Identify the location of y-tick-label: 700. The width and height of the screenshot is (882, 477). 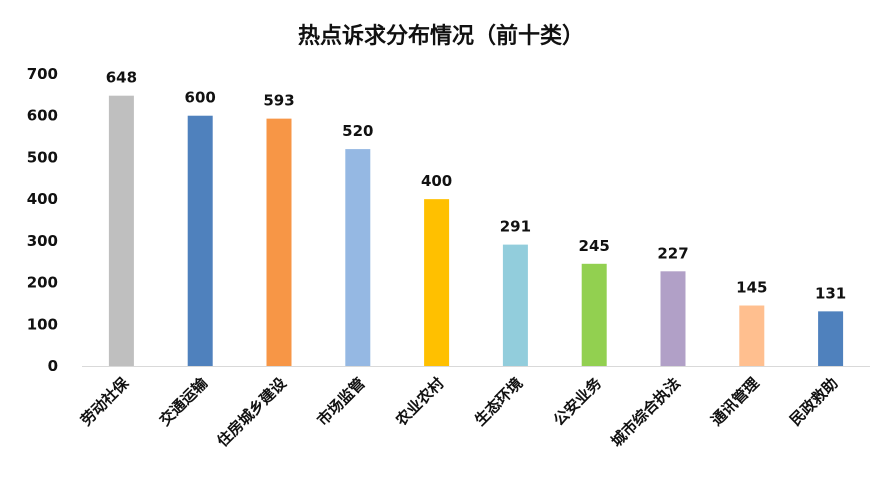
(42, 74).